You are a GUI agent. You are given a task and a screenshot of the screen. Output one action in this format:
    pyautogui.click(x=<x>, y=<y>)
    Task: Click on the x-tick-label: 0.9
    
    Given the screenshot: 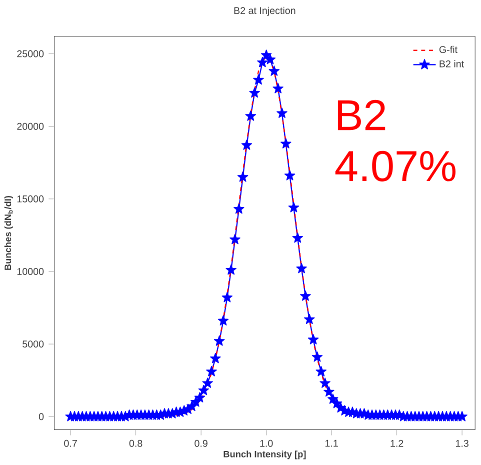 What is the action you would take?
    pyautogui.click(x=201, y=443)
    